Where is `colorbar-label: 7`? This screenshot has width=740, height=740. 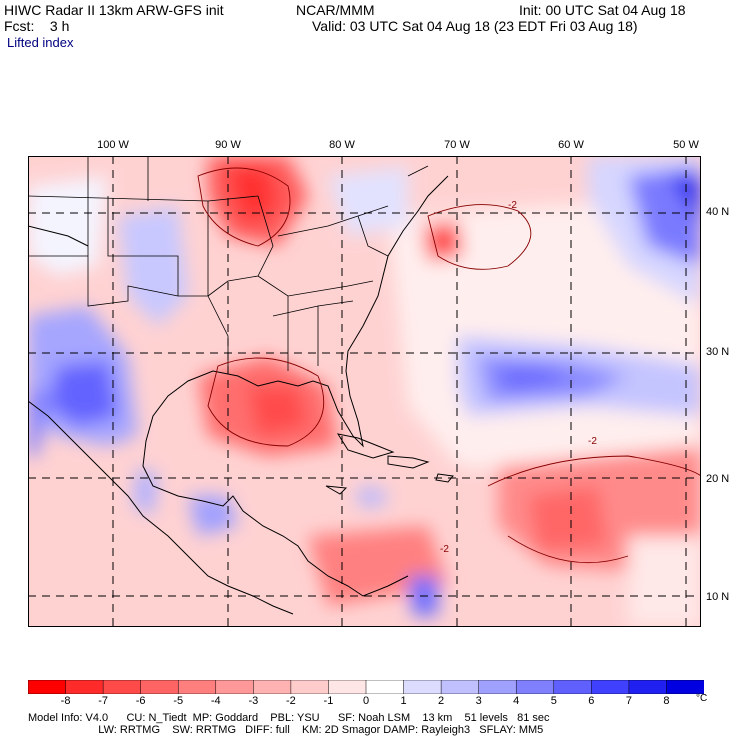 colorbar-label: 7 is located at coordinates (628, 701).